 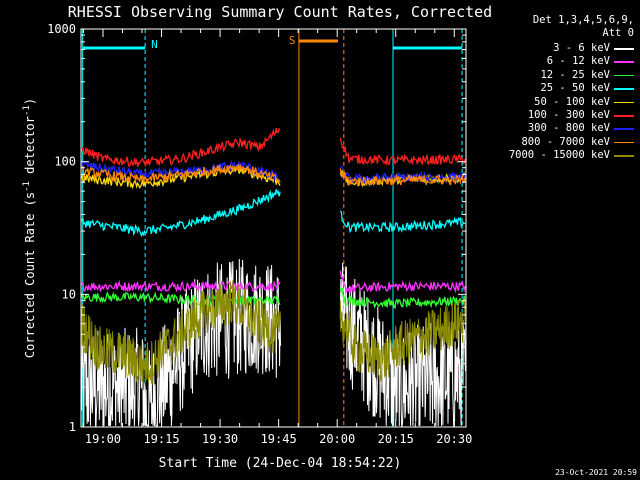 What do you see at coordinates (337, 439) in the screenshot?
I see `x-tick-label: 20:00` at bounding box center [337, 439].